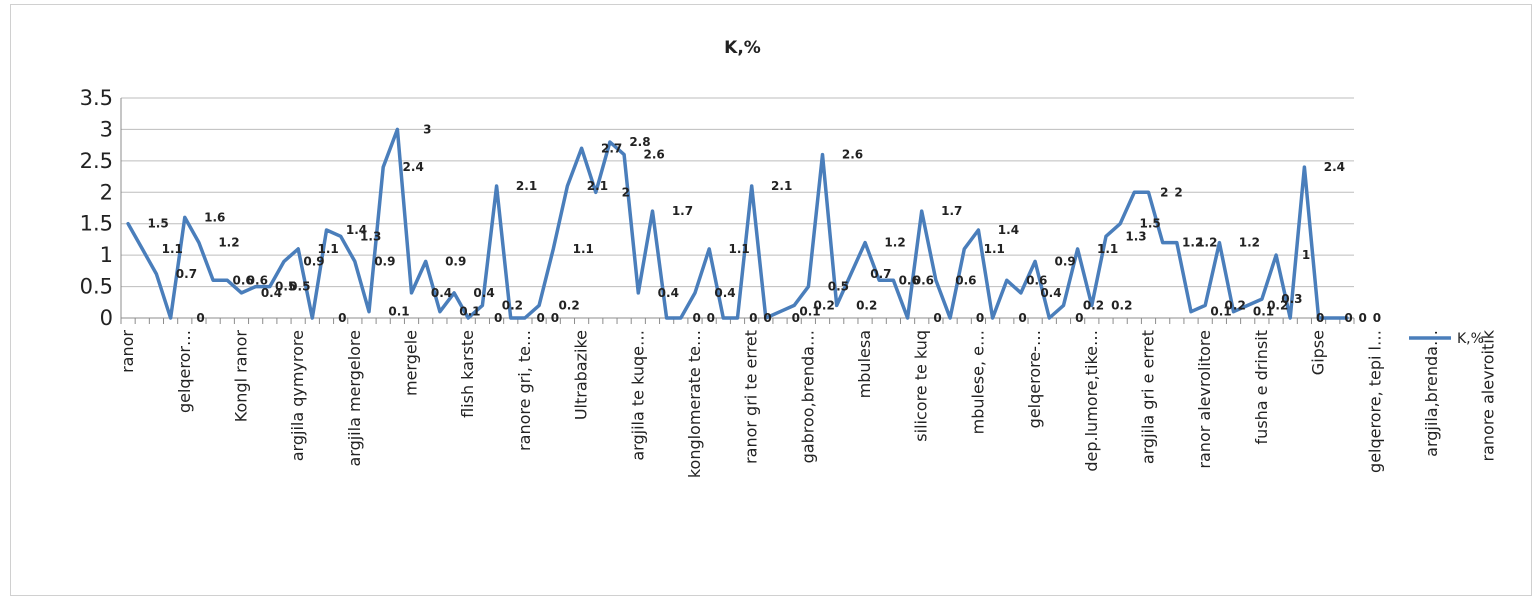  I want to click on y-tick-label: 1.5, so click(96, 224).